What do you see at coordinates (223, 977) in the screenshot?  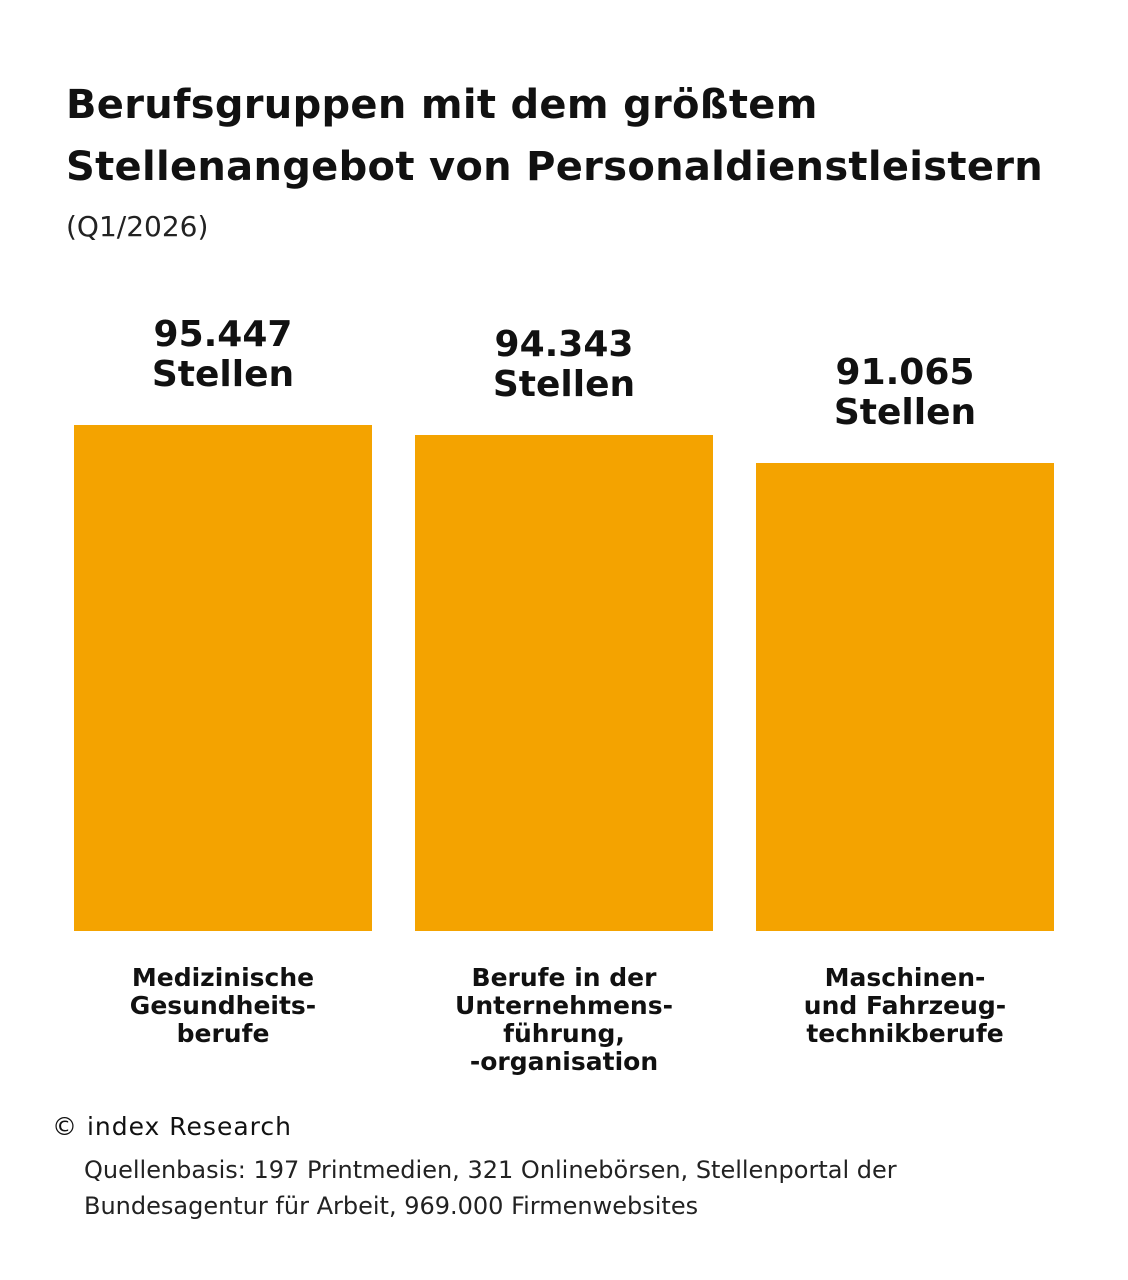 I see `category-label-line: Medizinische` at bounding box center [223, 977].